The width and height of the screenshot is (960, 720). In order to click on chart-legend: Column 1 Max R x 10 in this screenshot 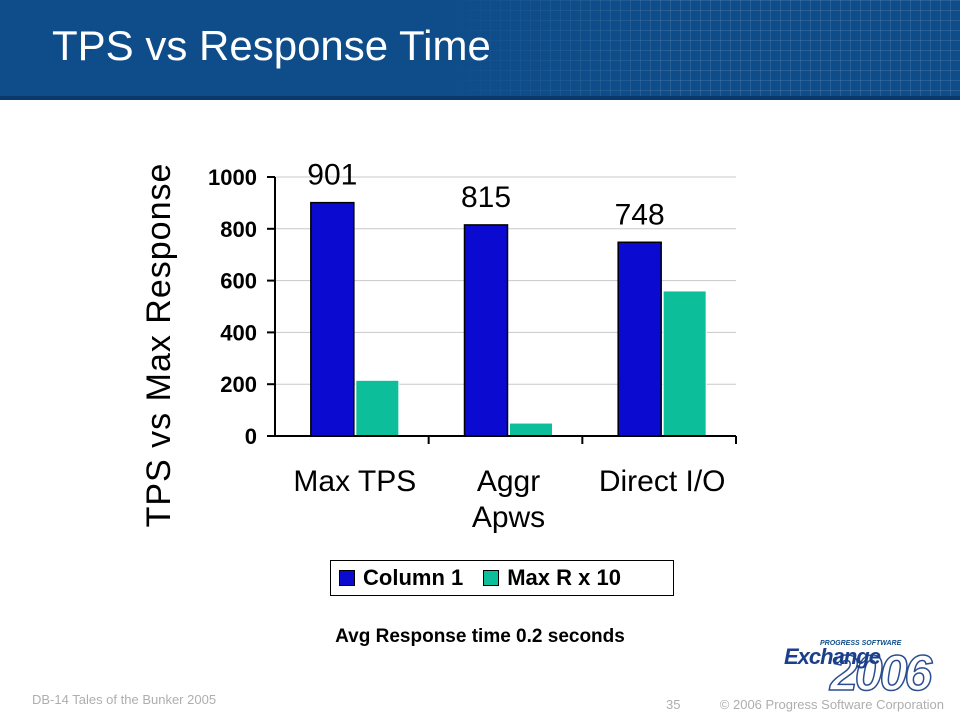, I will do `click(502, 578)`.